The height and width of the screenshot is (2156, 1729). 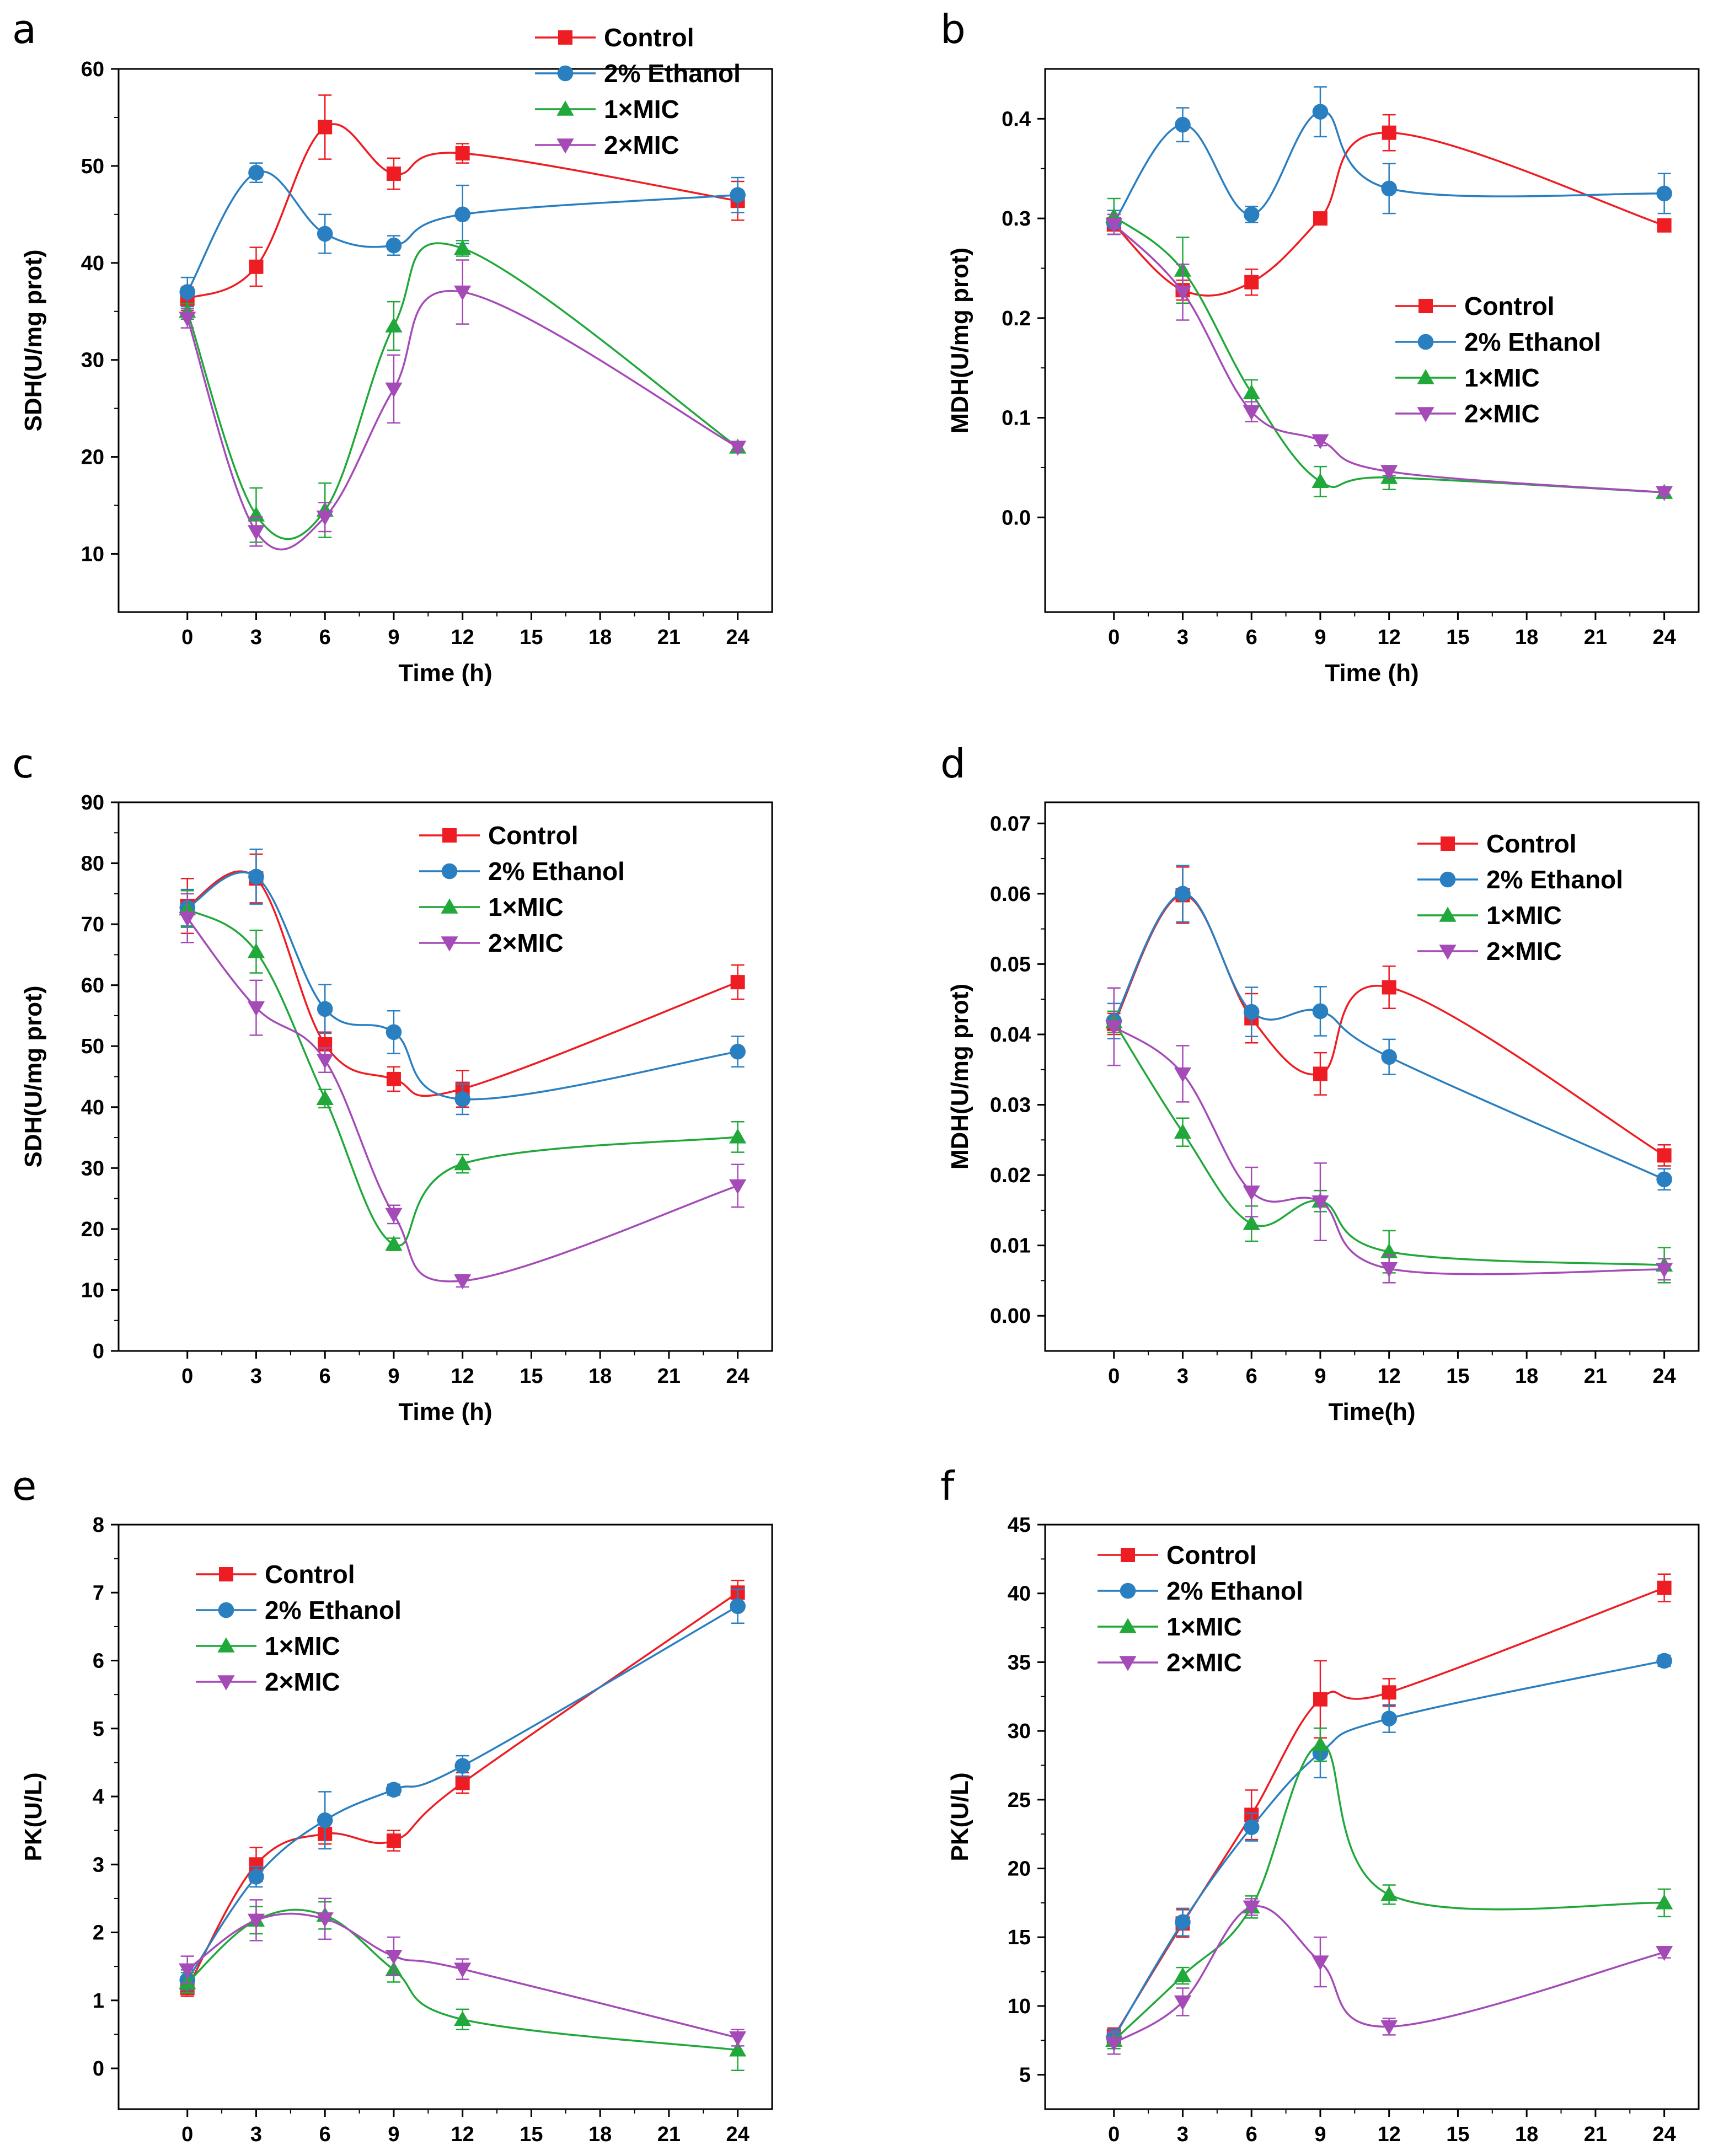 I want to click on y-tick-label: 0.05, so click(x=1010, y=965).